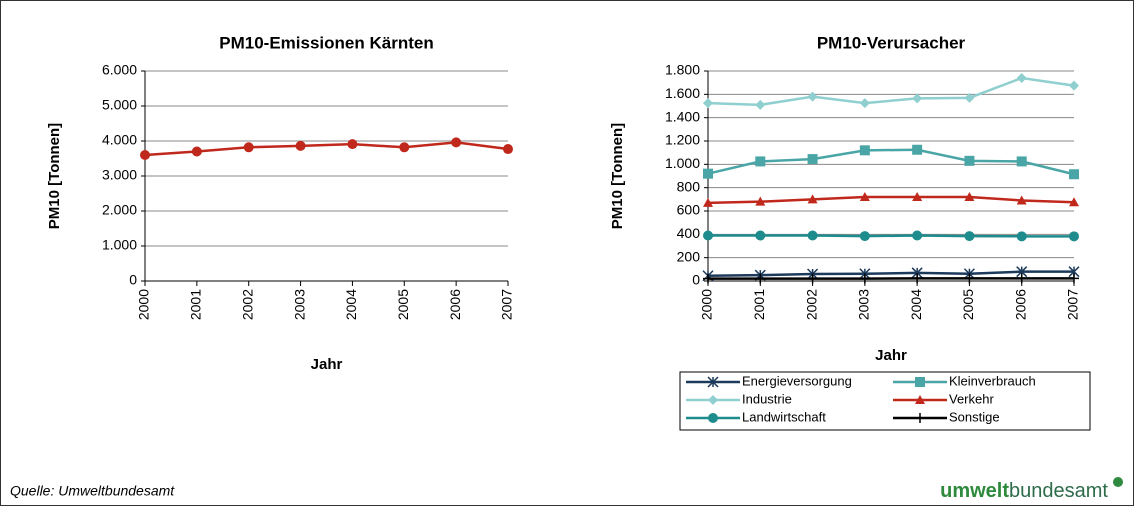 The width and height of the screenshot is (1134, 506). Describe the element at coordinates (119, 140) in the screenshot. I see `y-tick-label: 4.000` at that location.